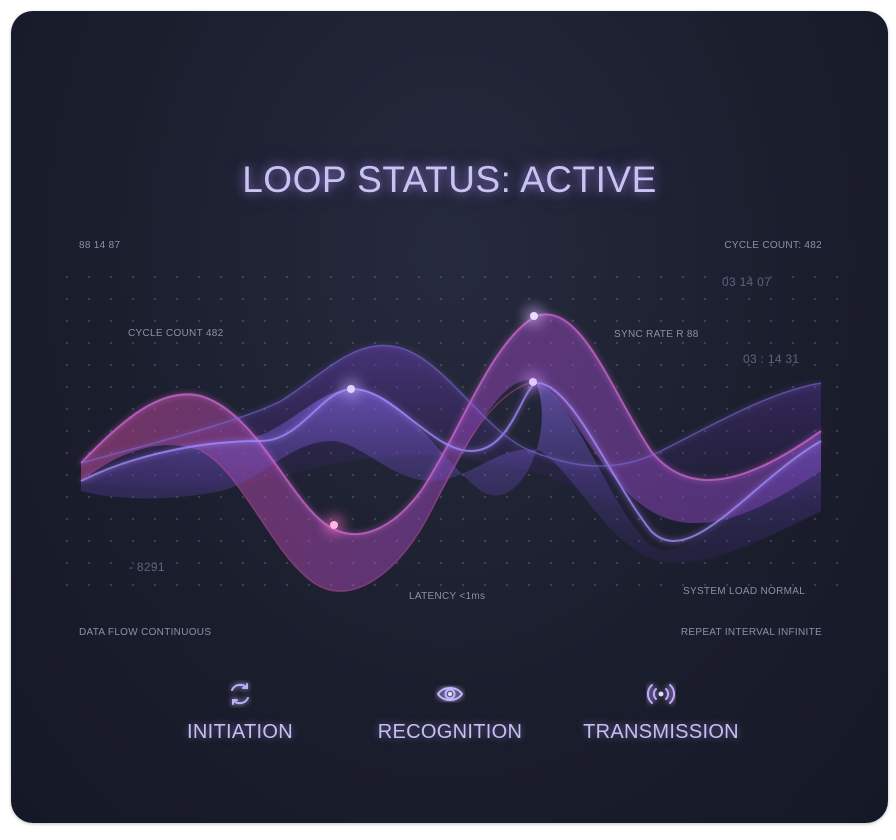  I want to click on node-upper, so click(534, 316).